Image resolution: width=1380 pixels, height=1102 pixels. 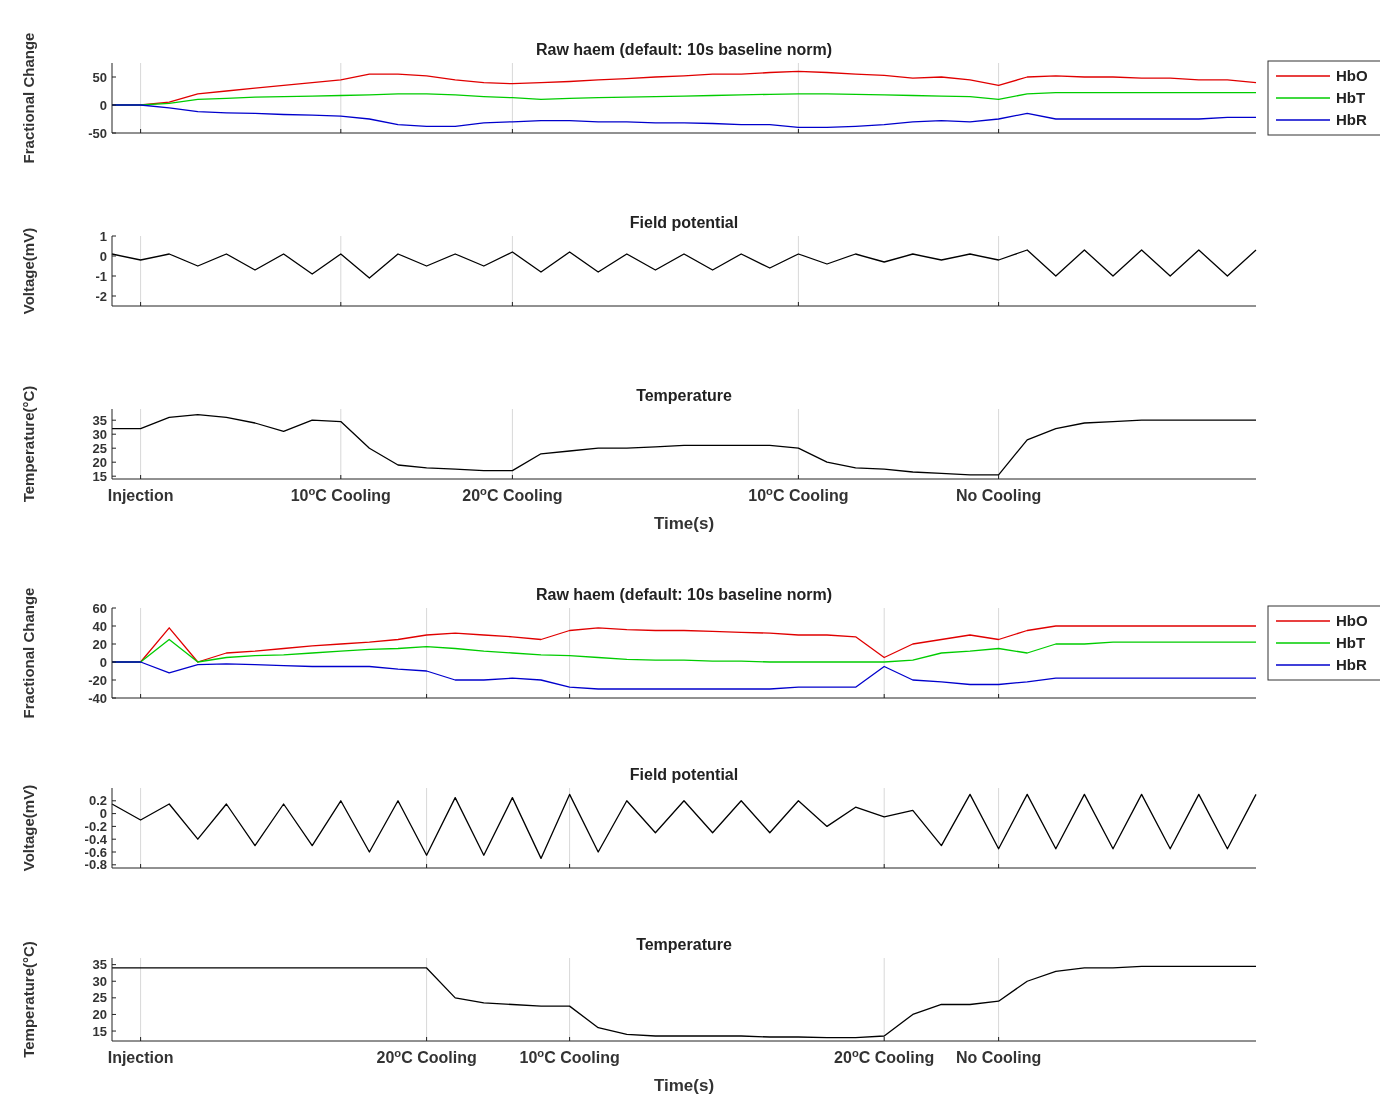 I want to click on y-tick-label: -2, so click(x=101, y=296).